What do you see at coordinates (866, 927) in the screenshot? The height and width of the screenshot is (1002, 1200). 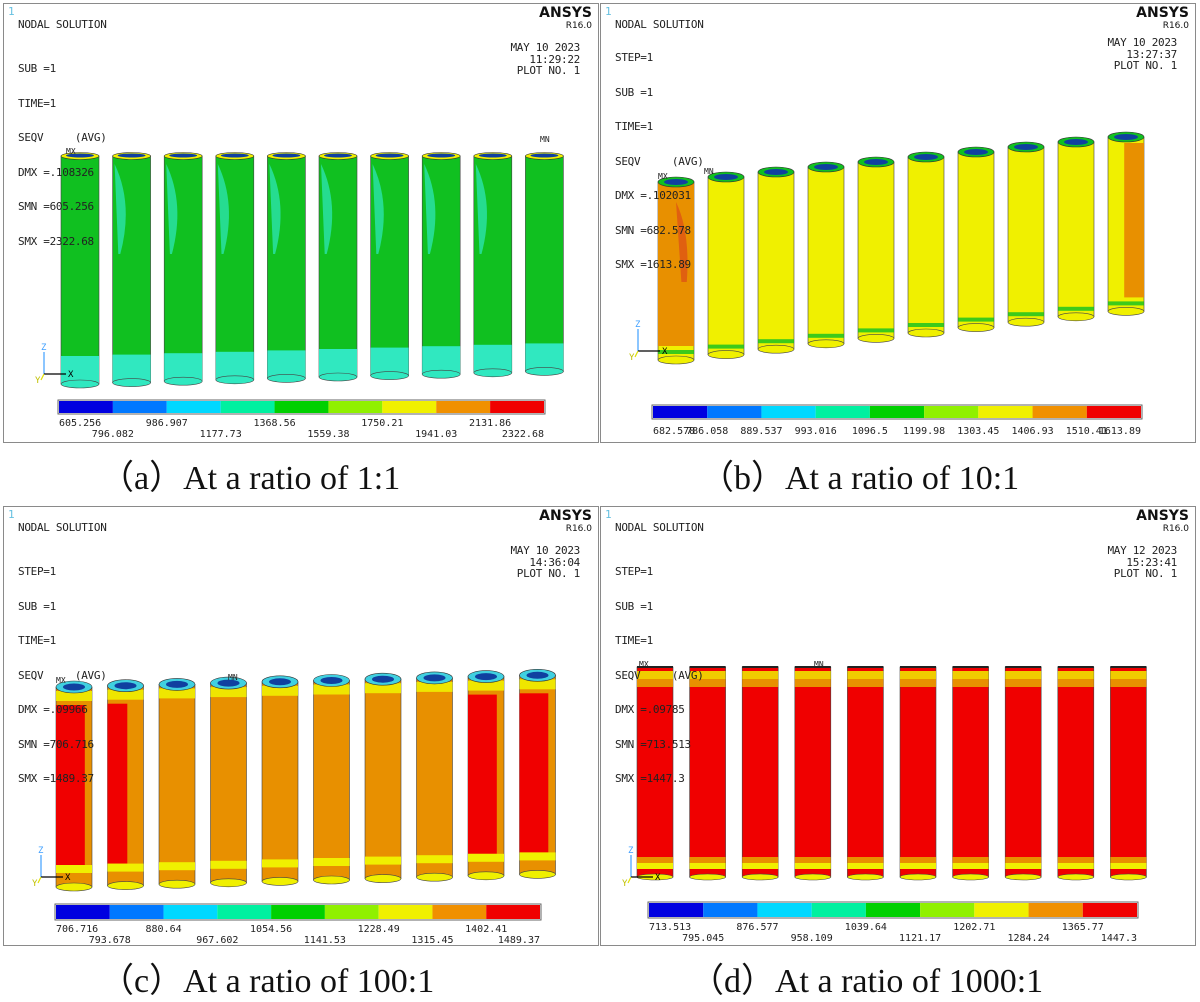 I see `legend-label: 1039.64` at bounding box center [866, 927].